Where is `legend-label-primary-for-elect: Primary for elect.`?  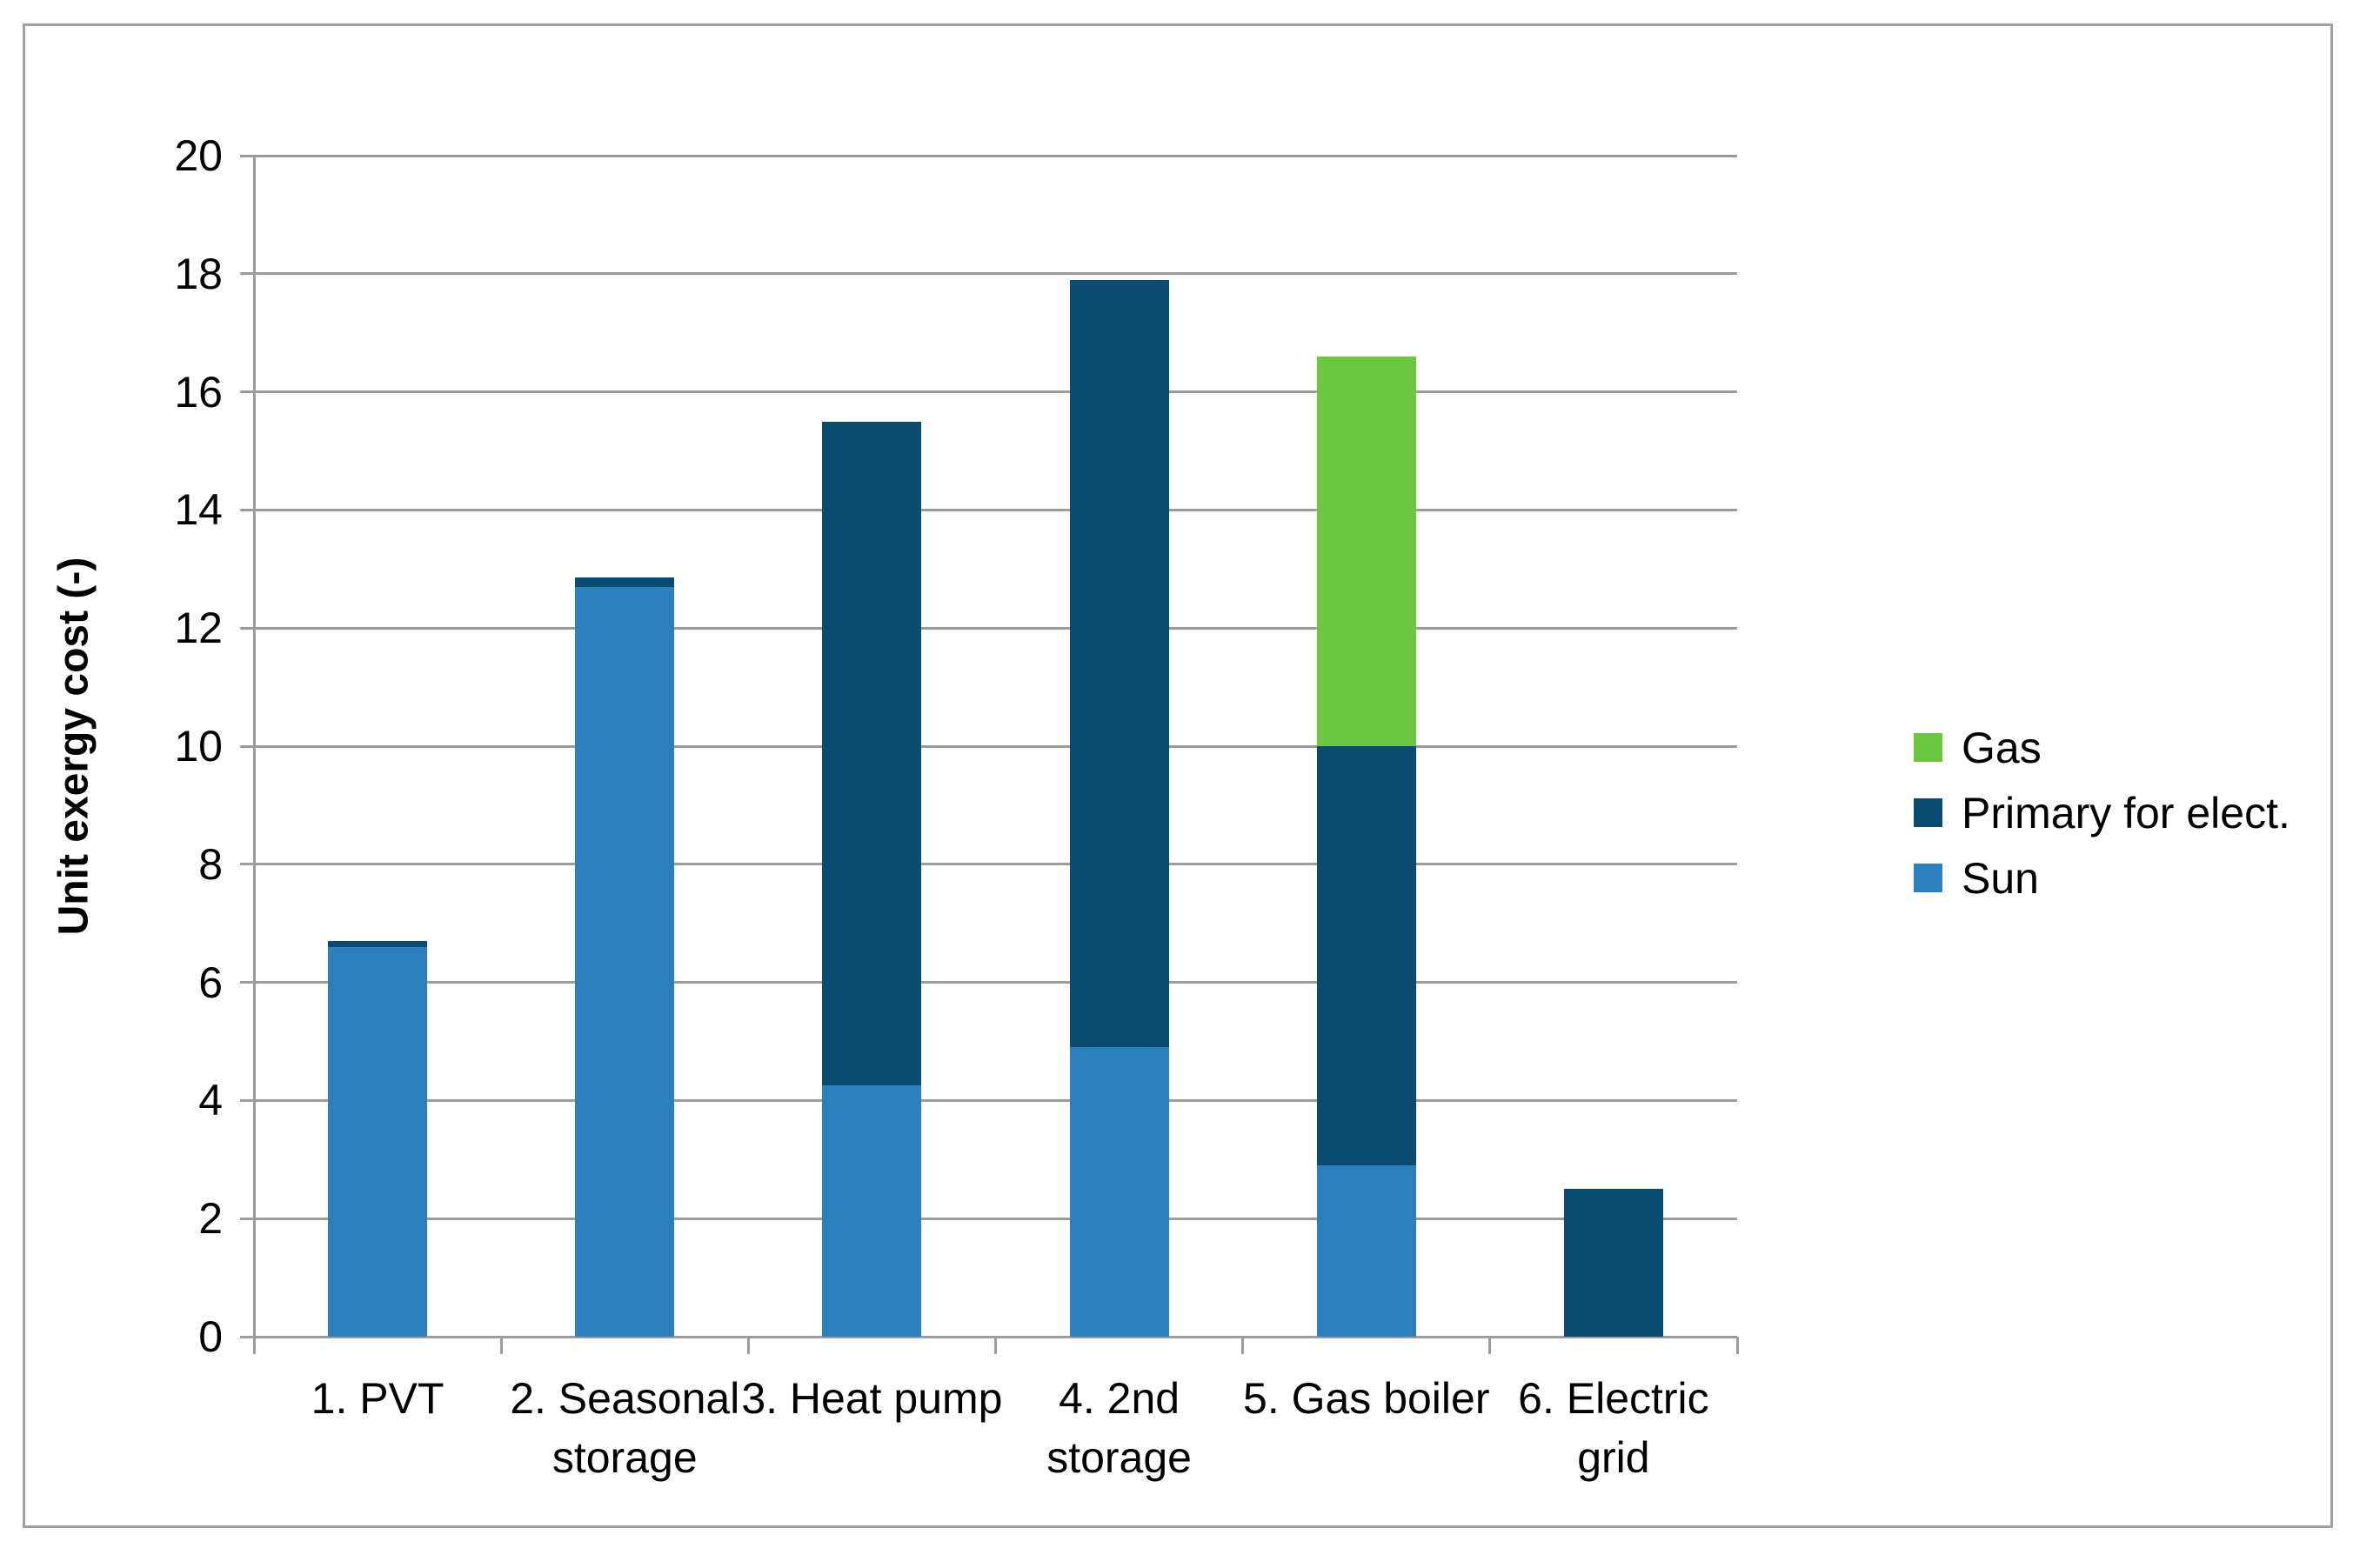 legend-label-primary-for-elect: Primary for elect. is located at coordinates (2126, 812).